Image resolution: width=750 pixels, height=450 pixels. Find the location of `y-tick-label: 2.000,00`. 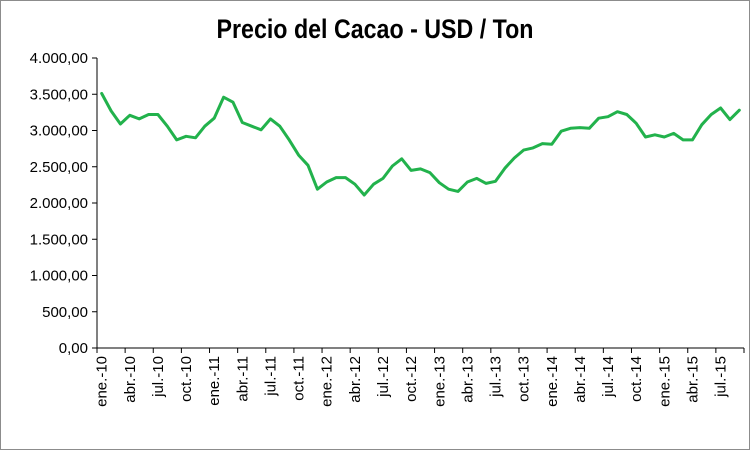

y-tick-label: 2.000,00 is located at coordinates (59, 203).